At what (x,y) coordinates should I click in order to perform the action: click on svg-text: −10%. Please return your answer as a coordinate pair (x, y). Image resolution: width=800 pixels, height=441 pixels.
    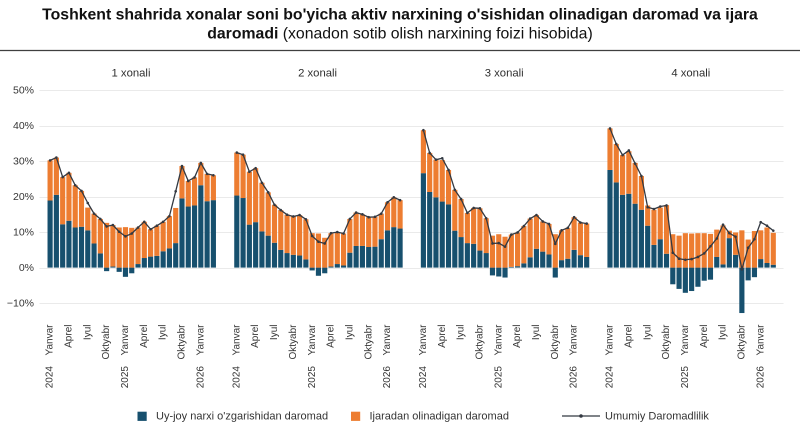
    Looking at the image, I should click on (20, 304).